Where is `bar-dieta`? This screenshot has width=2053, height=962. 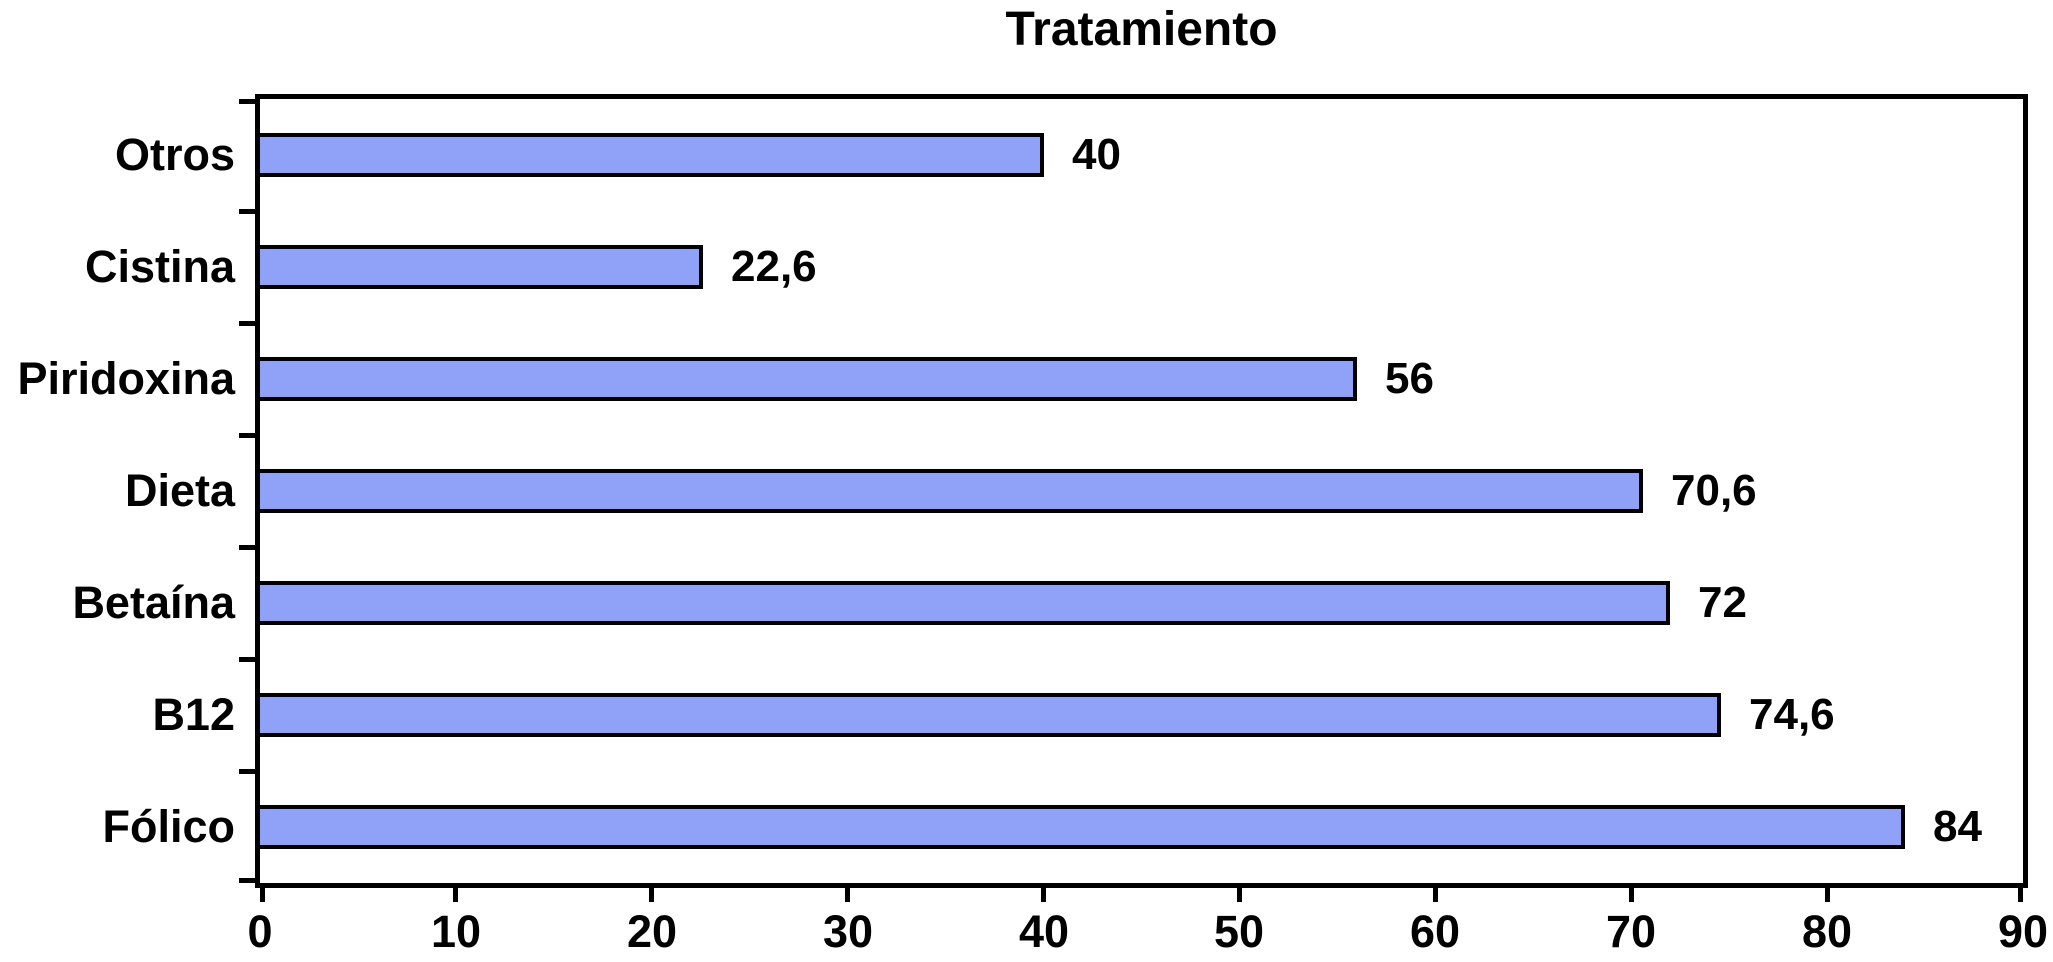
bar-dieta is located at coordinates (951, 491).